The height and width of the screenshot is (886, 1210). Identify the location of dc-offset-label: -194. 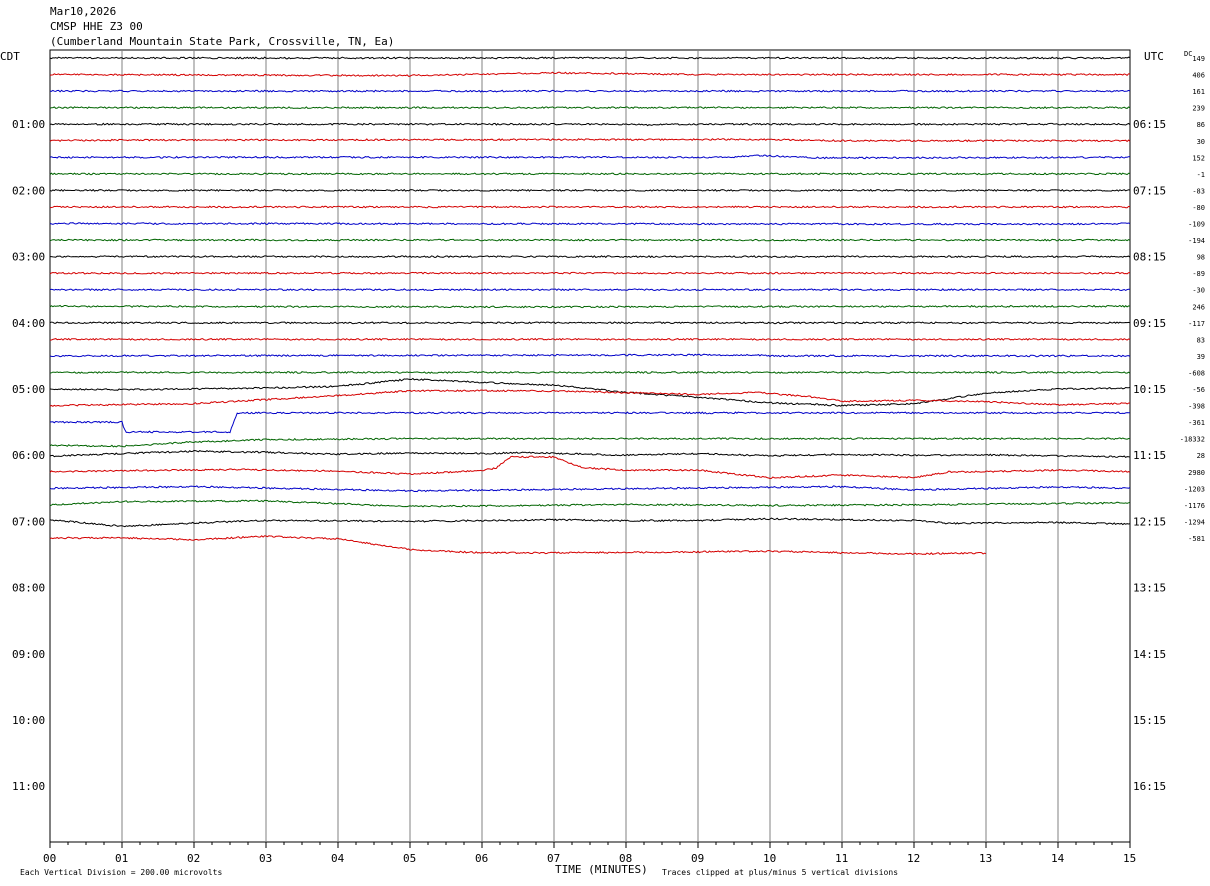
(1196, 241).